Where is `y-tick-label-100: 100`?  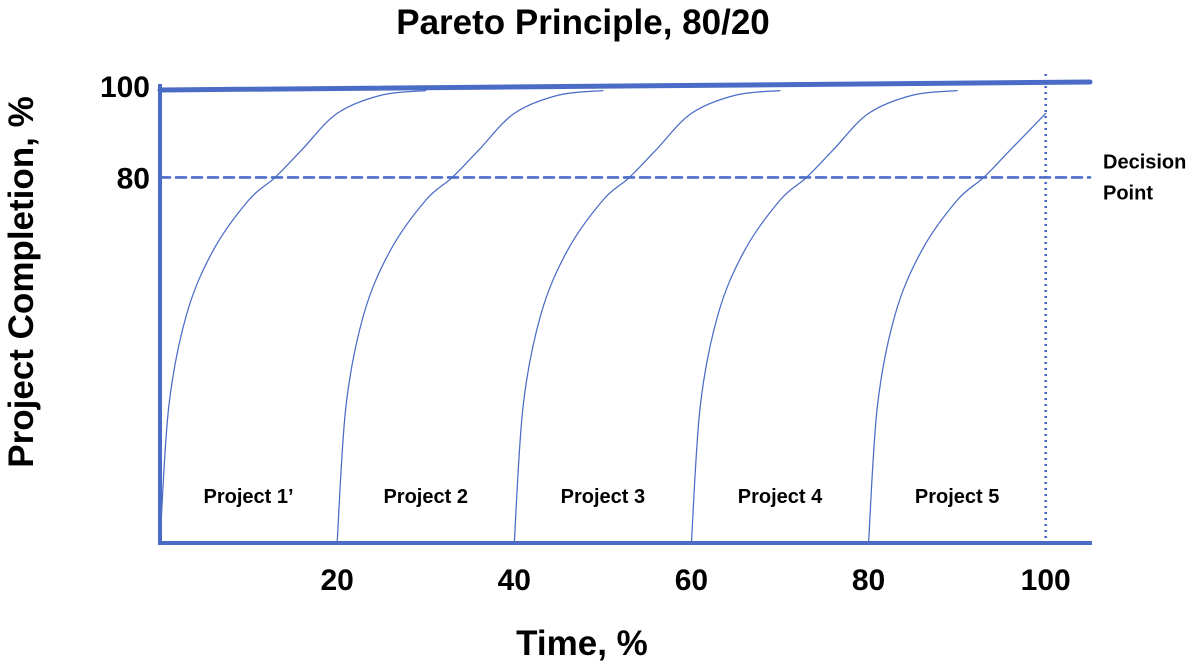
y-tick-label-100: 100 is located at coordinates (125, 87).